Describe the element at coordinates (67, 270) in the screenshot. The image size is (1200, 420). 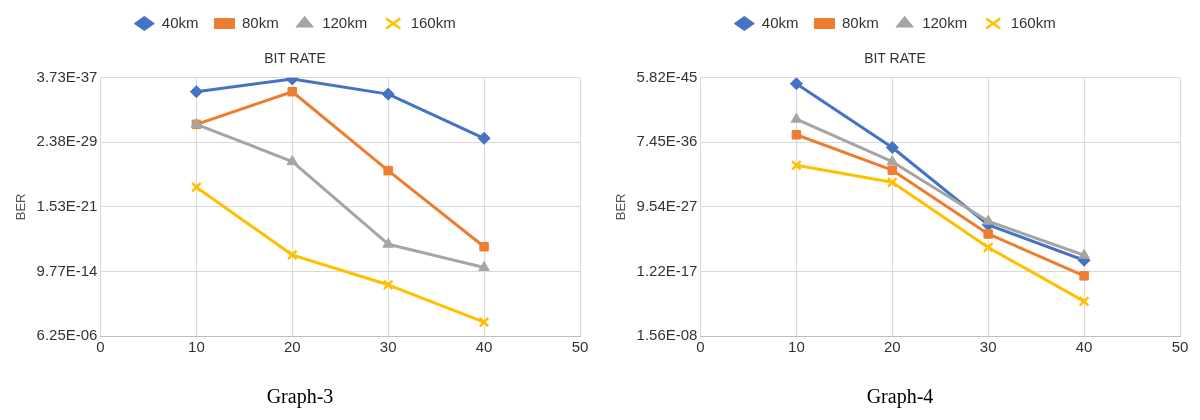
I see `y-tick-label: 9.77E-14` at that location.